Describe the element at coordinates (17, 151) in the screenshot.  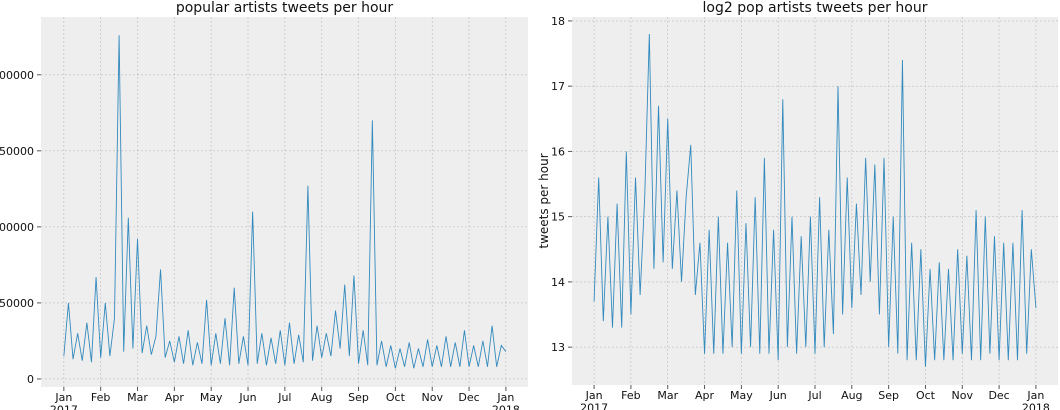
I see `y-tick-label: 150000` at that location.